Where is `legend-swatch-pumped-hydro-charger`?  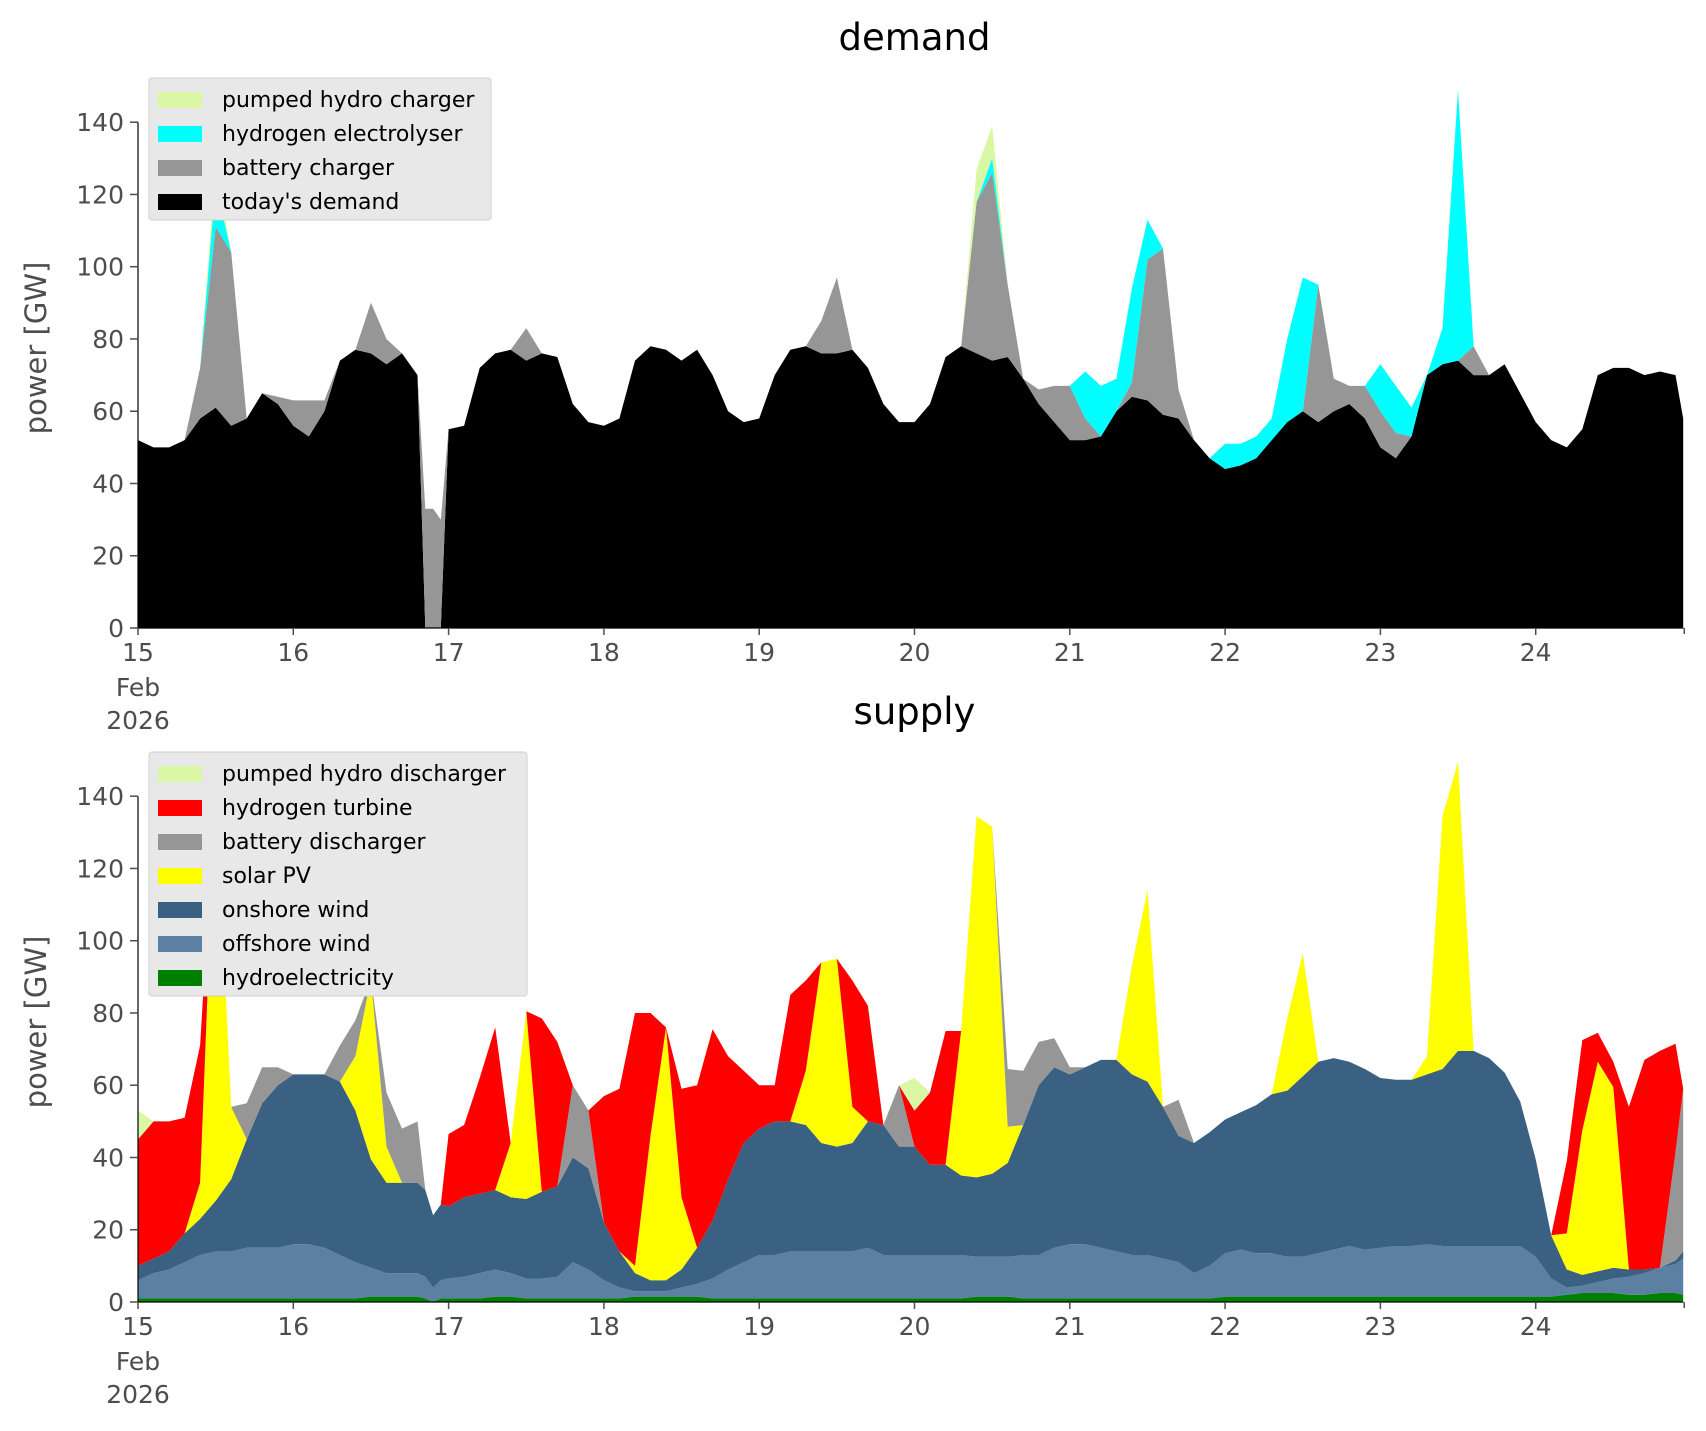 legend-swatch-pumped-hydro-charger is located at coordinates (180, 100).